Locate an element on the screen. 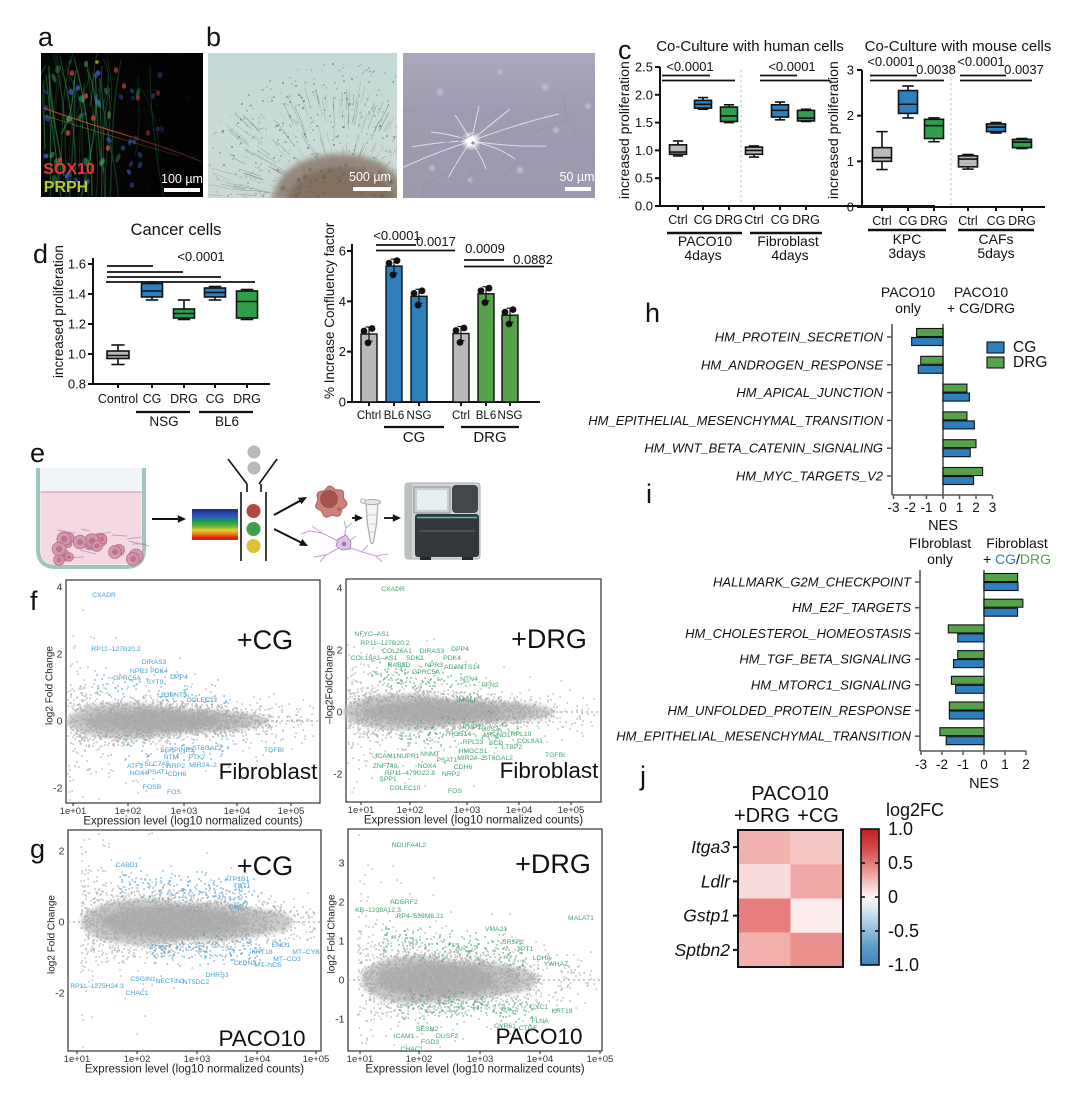  svg-text: FOSB is located at coordinates (152, 787).